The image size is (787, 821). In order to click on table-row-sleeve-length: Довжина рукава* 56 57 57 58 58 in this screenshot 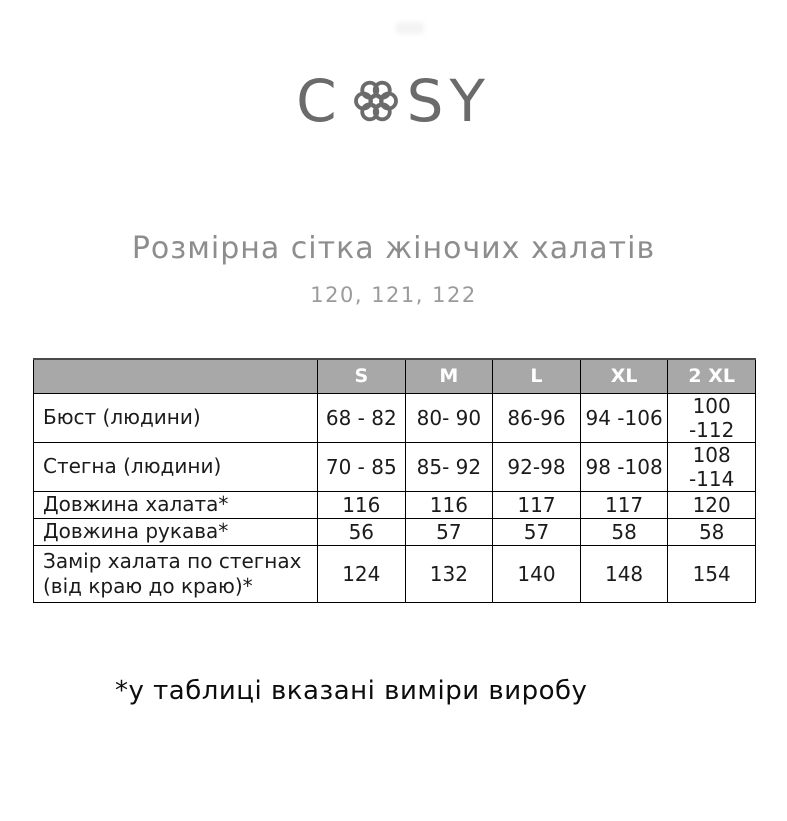, I will do `click(394, 531)`.